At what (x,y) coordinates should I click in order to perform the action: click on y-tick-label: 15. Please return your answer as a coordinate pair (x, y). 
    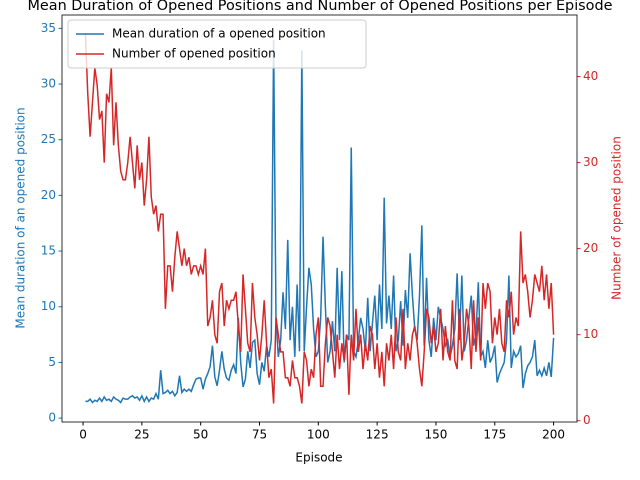
    Looking at the image, I should click on (48, 251).